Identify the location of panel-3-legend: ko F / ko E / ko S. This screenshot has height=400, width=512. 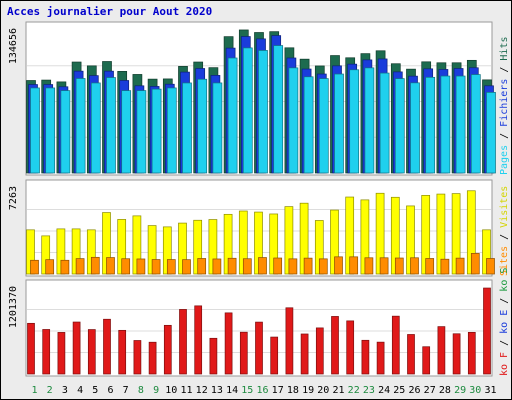
(504, 322).